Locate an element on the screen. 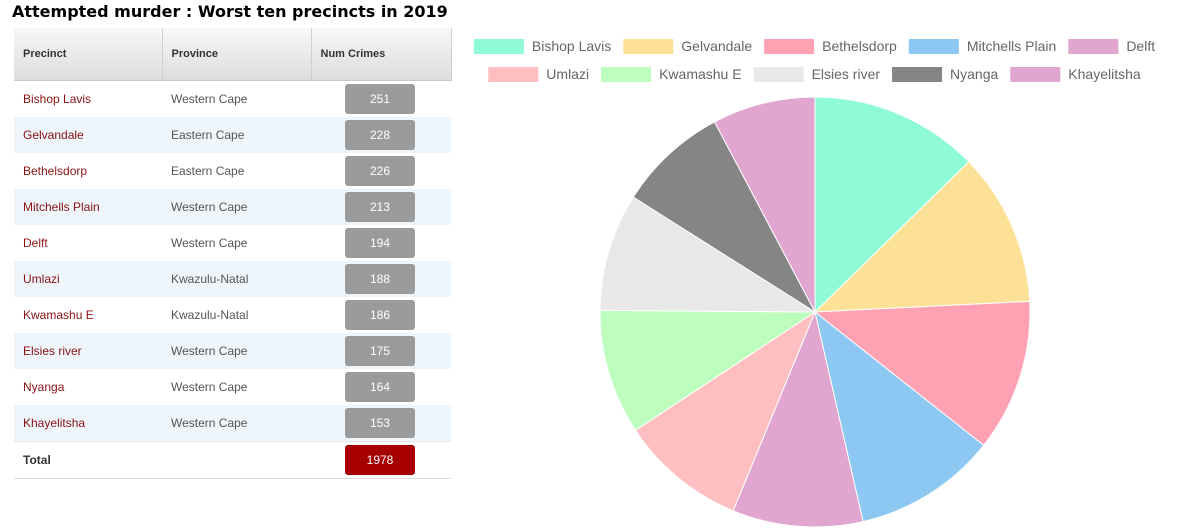  pie-slice-bethelsdorp is located at coordinates (922, 373).